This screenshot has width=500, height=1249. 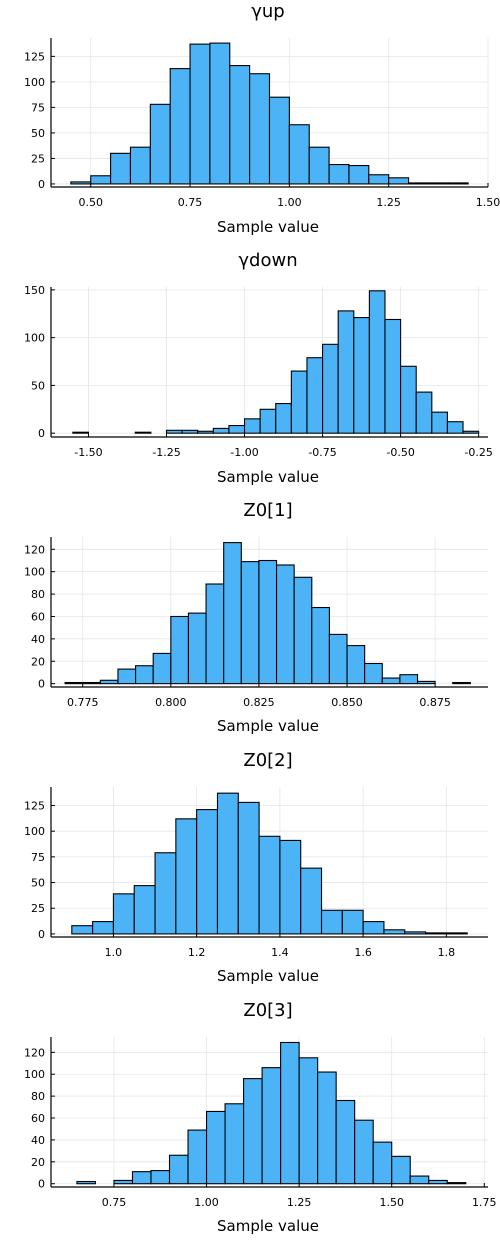 What do you see at coordinates (166, 452) in the screenshot?
I see `x-tick-label: -1.25` at bounding box center [166, 452].